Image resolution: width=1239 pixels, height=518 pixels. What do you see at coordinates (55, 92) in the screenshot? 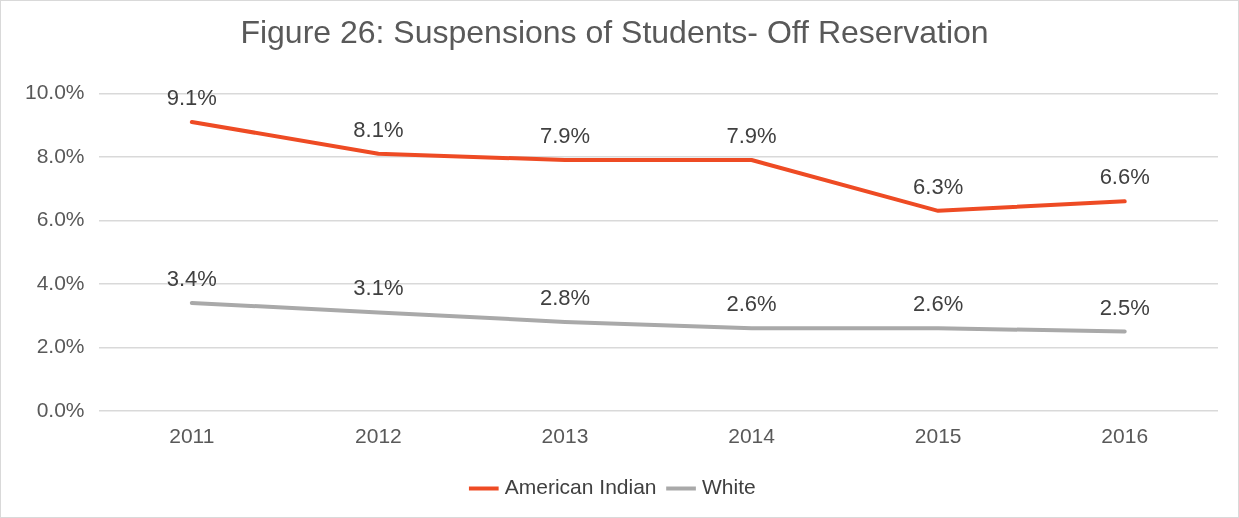
I see `y-tick-label: 10.0%` at bounding box center [55, 92].